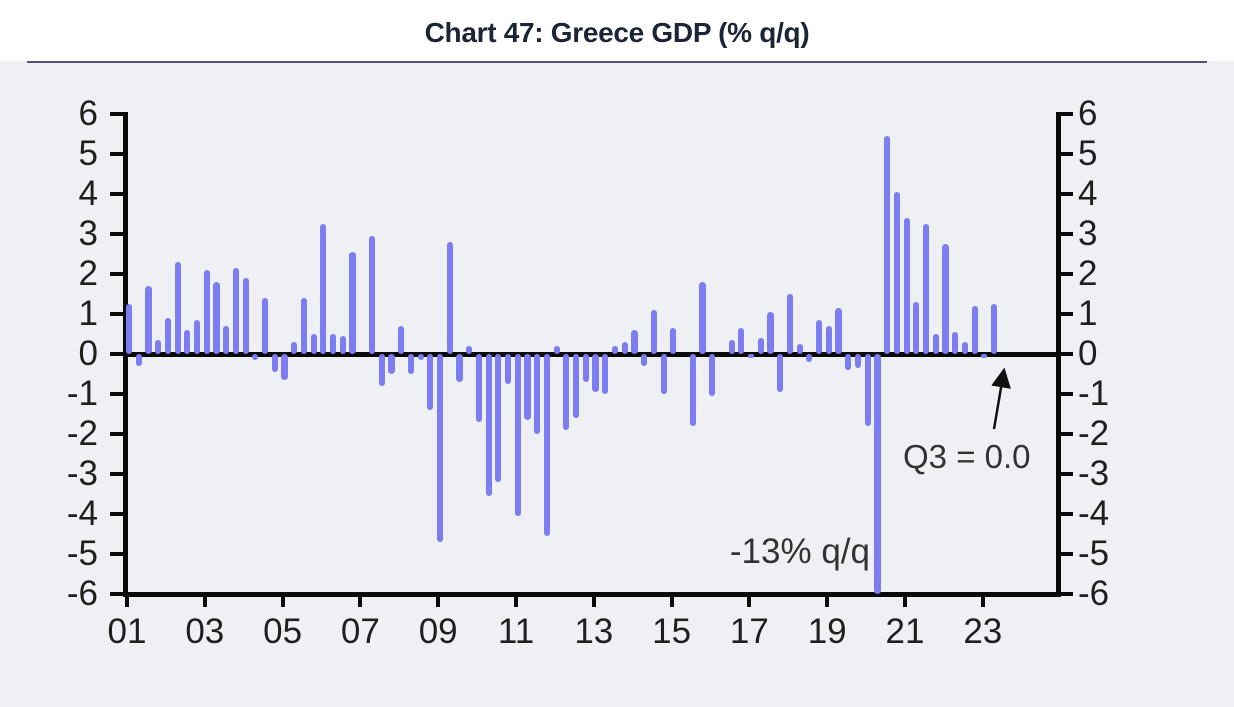 Image resolution: width=1234 pixels, height=707 pixels. What do you see at coordinates (82, 433) in the screenshot?
I see `left-y-axis-label: -2` at bounding box center [82, 433].